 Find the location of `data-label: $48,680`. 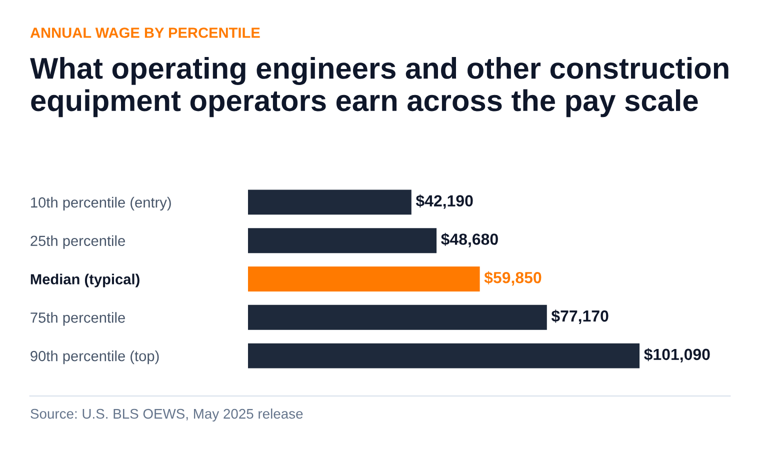

data-label: $48,680 is located at coordinates (469, 240).